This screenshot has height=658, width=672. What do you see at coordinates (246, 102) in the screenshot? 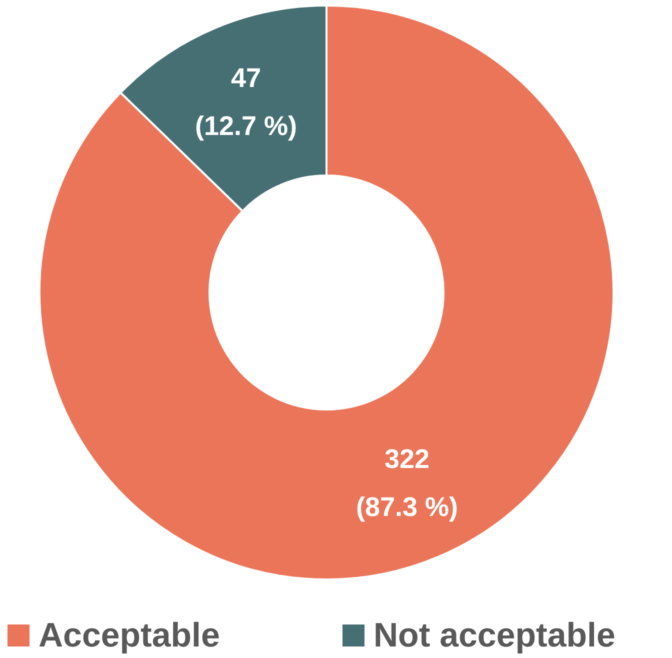
I see `data-label: 47 (12.7 %)` at bounding box center [246, 102].